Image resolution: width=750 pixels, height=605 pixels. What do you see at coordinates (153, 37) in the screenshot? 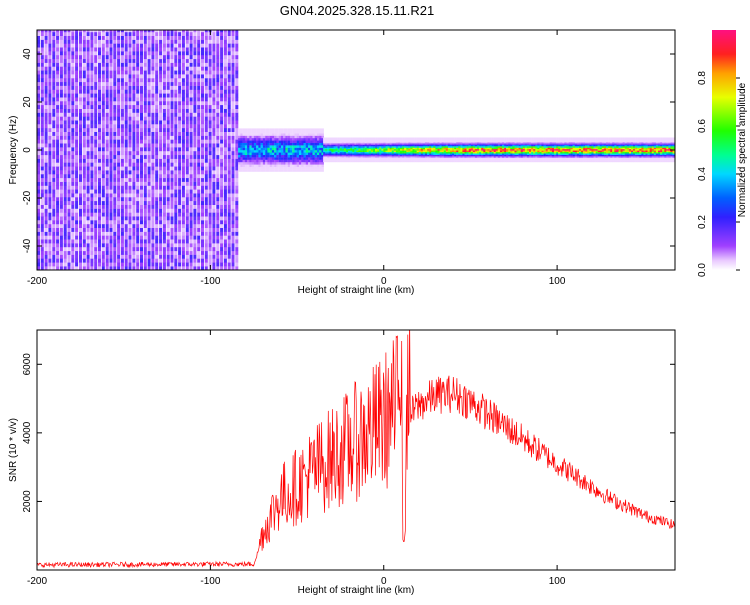
I see `heatmap-cell-1950` at bounding box center [153, 37].